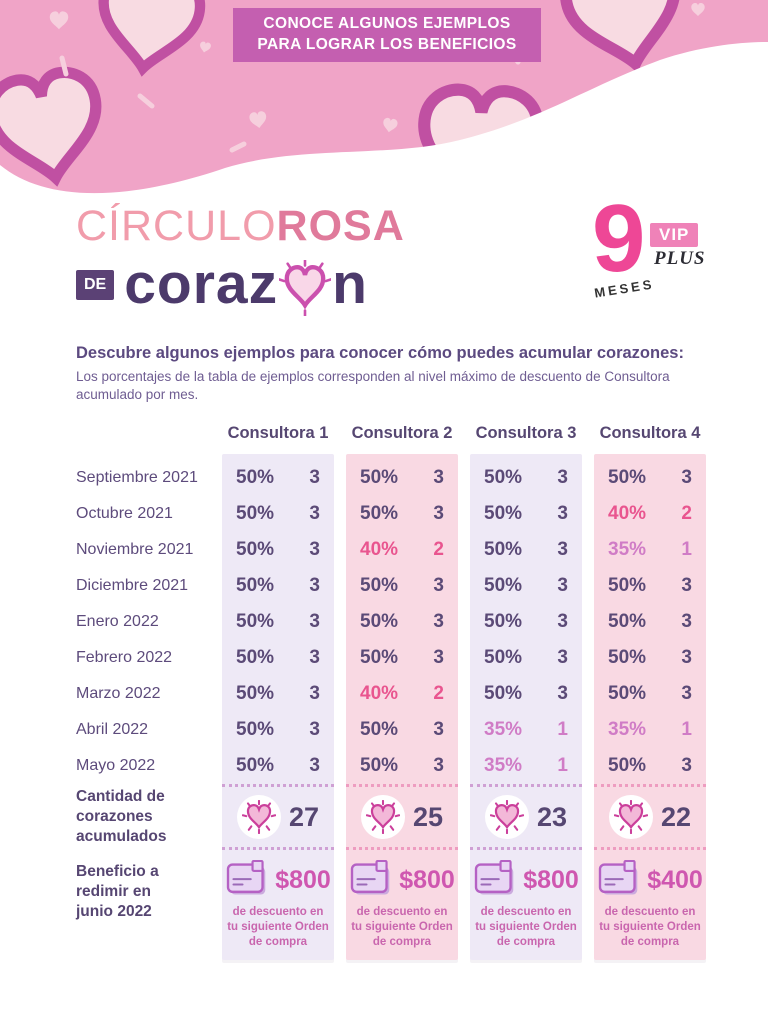  What do you see at coordinates (201, 284) in the screenshot?
I see `logo-corazon-start: coraz` at bounding box center [201, 284].